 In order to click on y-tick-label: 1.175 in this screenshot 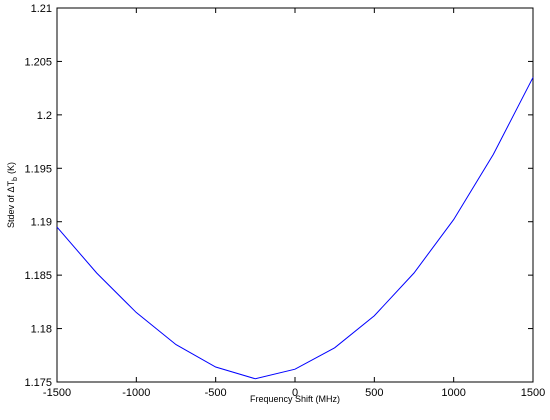, I will do `click(38, 383)`.